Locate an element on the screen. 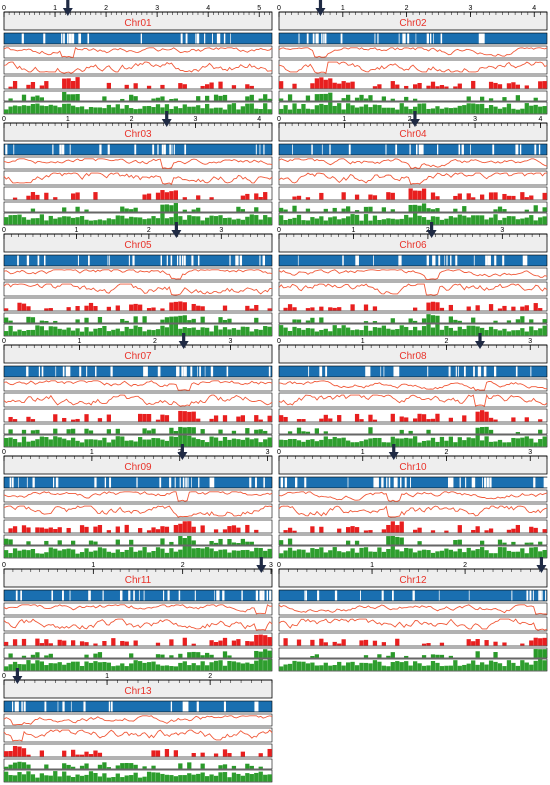 The image size is (550, 785). ruler-tick-label: 4 is located at coordinates (259, 119).